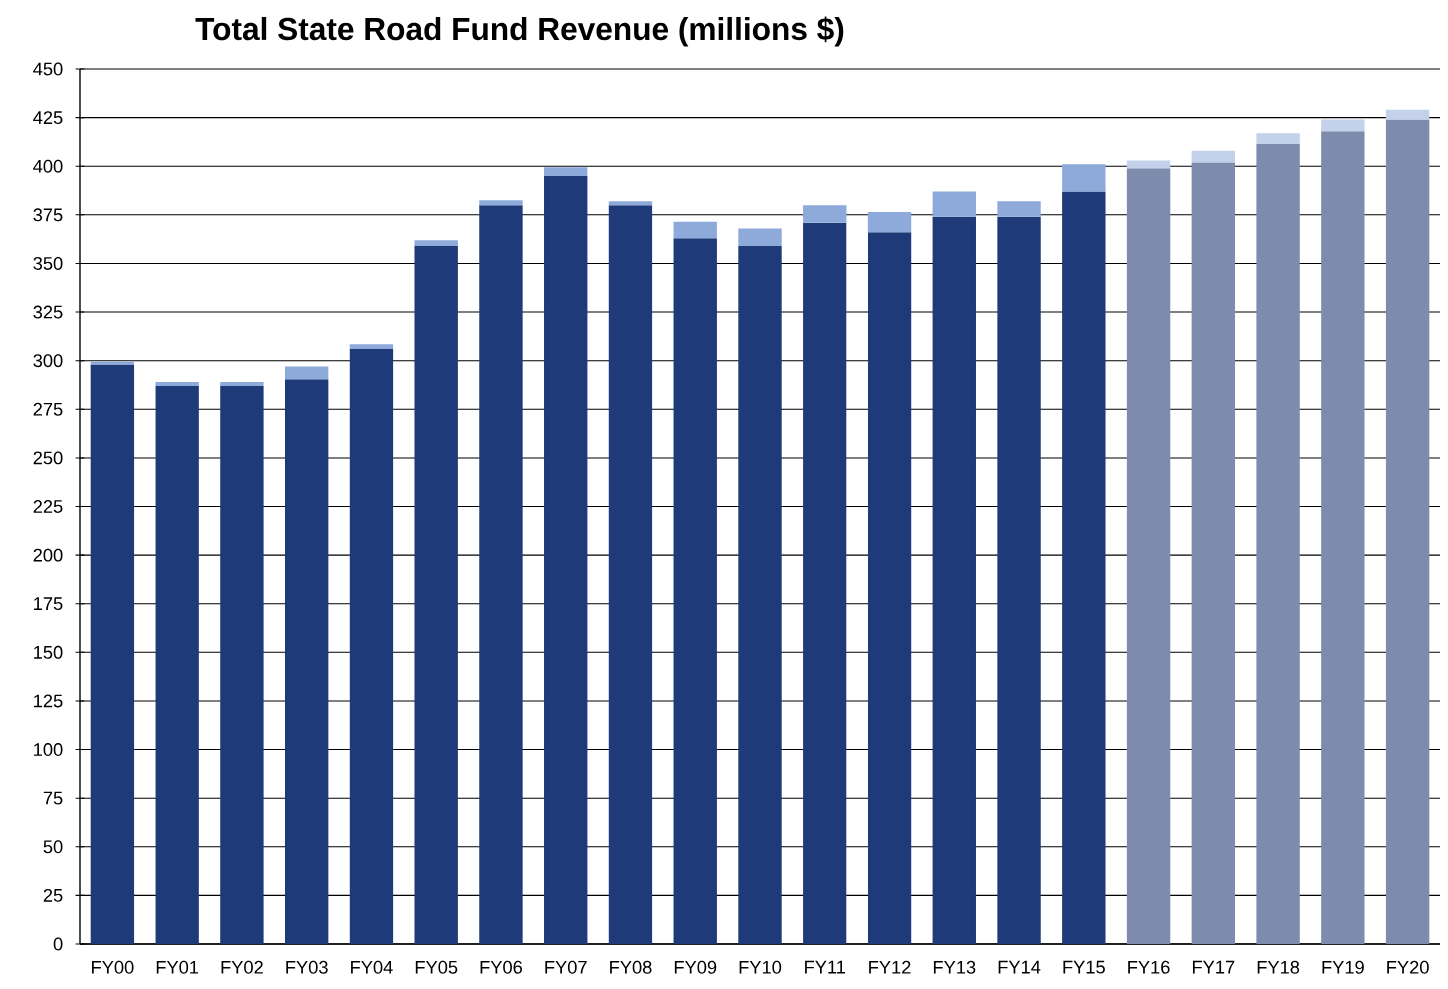 The width and height of the screenshot is (1448, 989). I want to click on y-tick-label: 150, so click(48, 652).